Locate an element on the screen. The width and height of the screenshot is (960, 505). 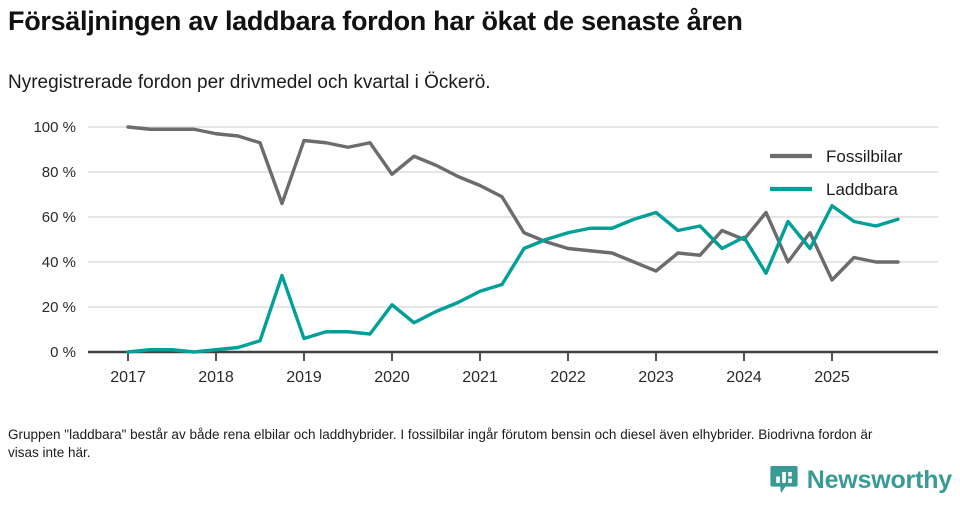
legend-label: Fossilbilar is located at coordinates (864, 156).